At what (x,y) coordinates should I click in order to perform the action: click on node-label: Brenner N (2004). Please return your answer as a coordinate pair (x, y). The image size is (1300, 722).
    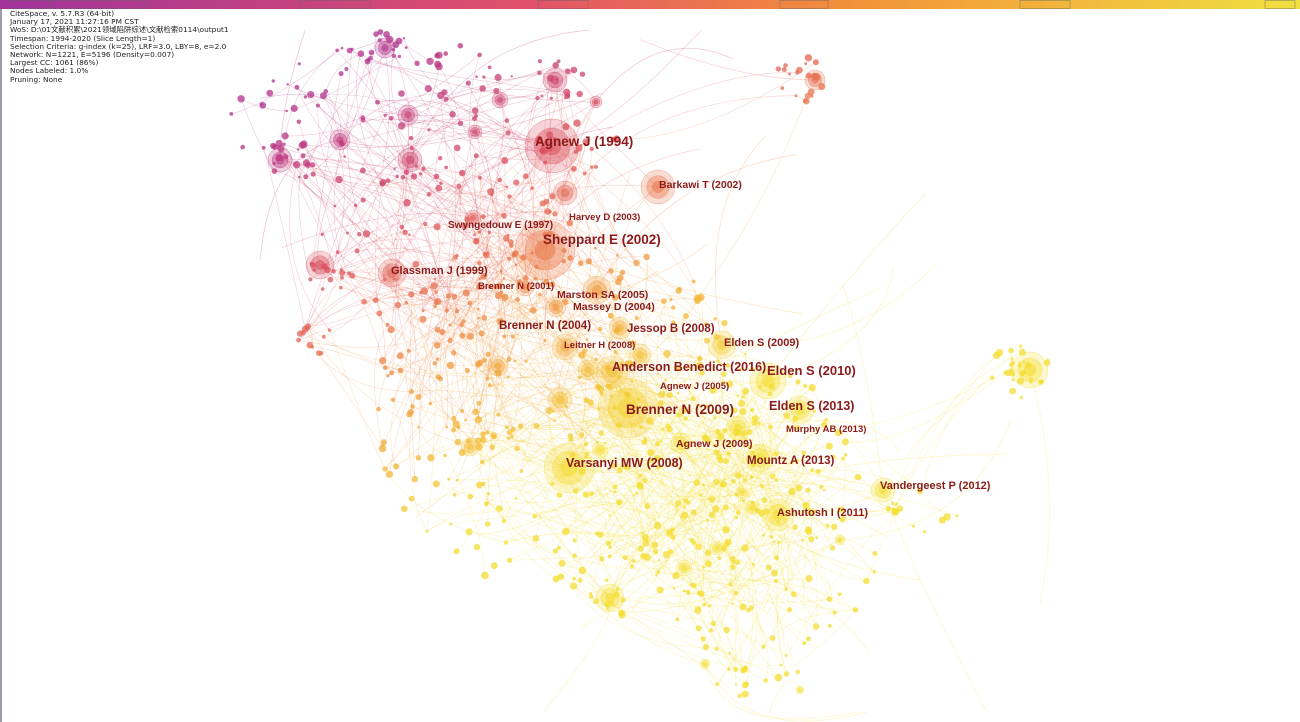
    Looking at the image, I should click on (545, 326).